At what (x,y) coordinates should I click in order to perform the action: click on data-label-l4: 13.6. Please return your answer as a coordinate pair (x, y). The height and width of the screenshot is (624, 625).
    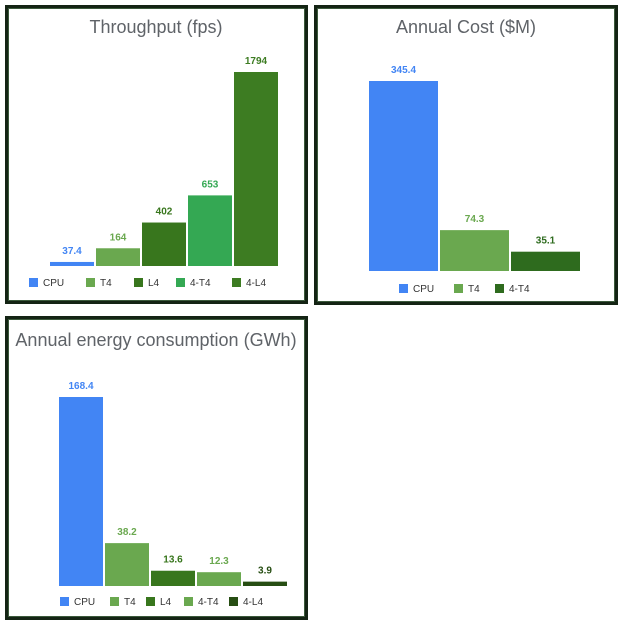
    Looking at the image, I should click on (173, 560).